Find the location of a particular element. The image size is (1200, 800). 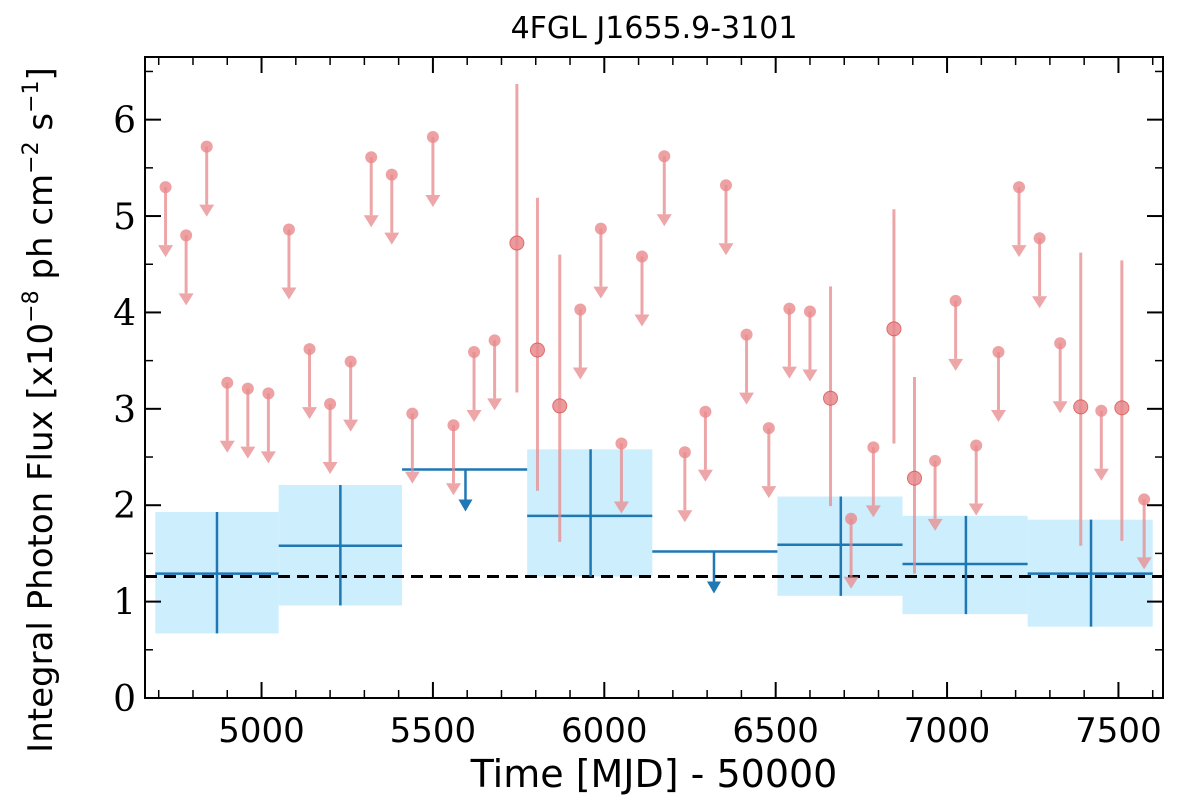

x-tick-label: 5000 is located at coordinates (261, 731).